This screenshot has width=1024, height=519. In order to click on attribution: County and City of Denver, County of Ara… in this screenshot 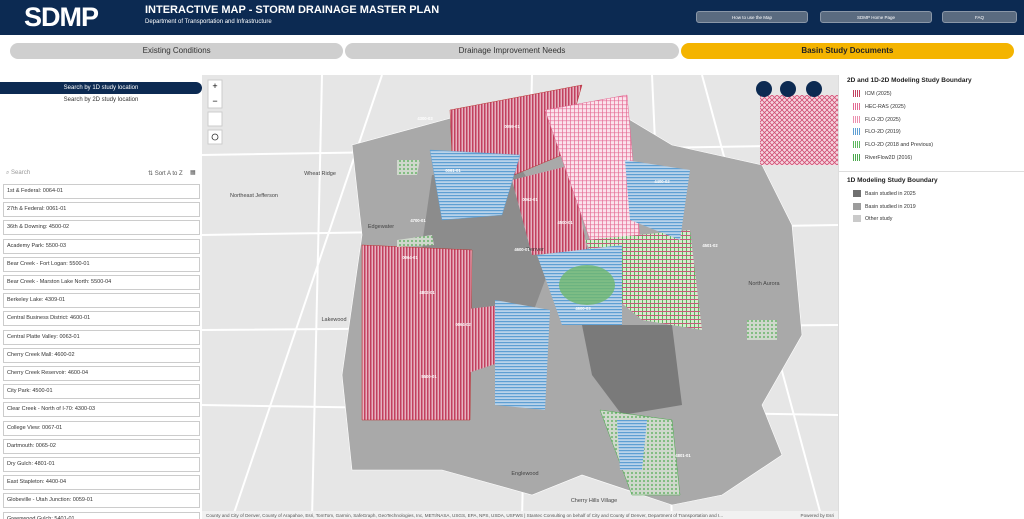, I will do `click(464, 515)`.